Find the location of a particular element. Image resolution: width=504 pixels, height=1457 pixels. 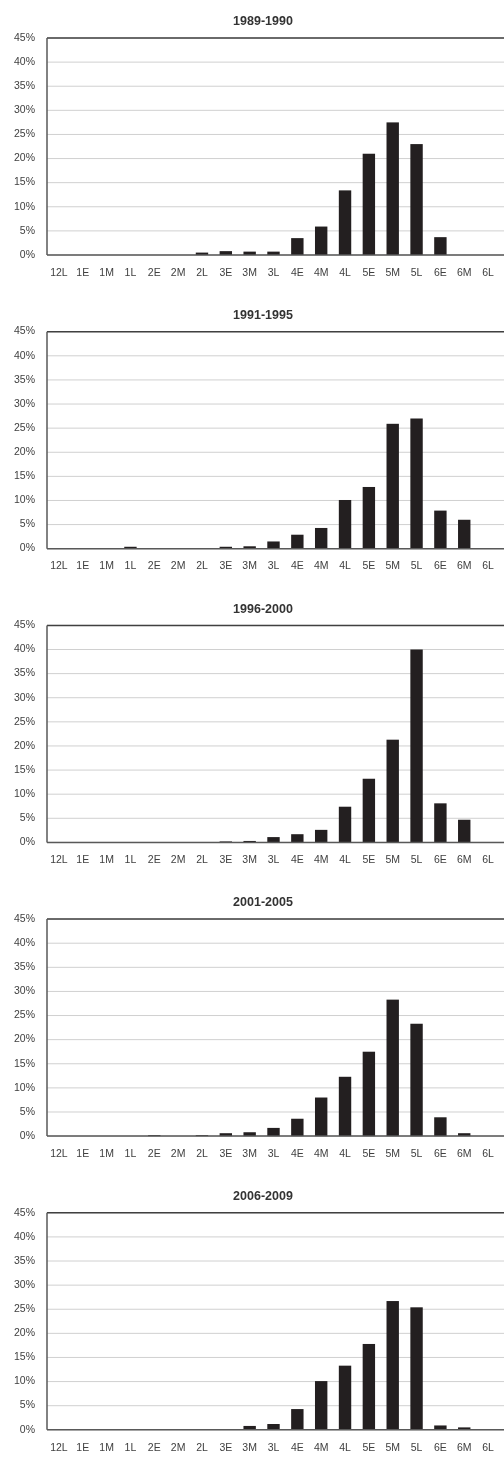

x-tick-label: 4M is located at coordinates (321, 1152).